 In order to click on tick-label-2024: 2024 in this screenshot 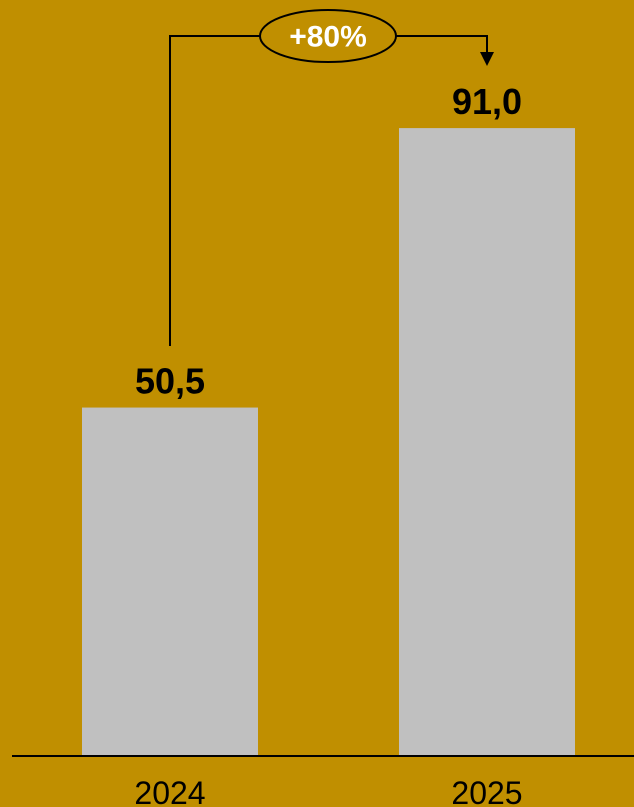, I will do `click(169, 791)`.